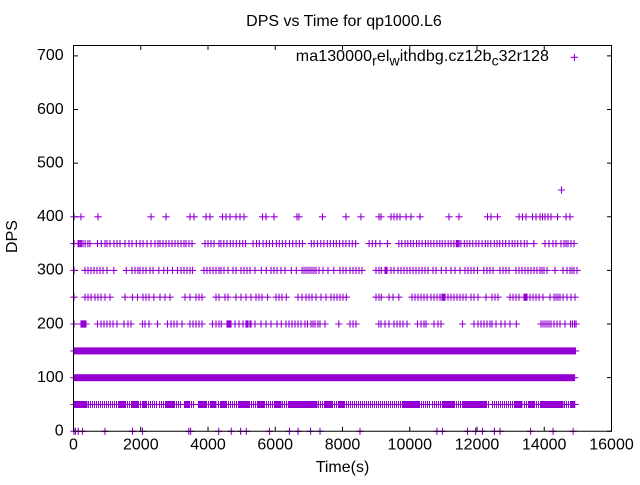  What do you see at coordinates (410, 445) in the screenshot?
I see `svg-text: 10000` at bounding box center [410, 445].